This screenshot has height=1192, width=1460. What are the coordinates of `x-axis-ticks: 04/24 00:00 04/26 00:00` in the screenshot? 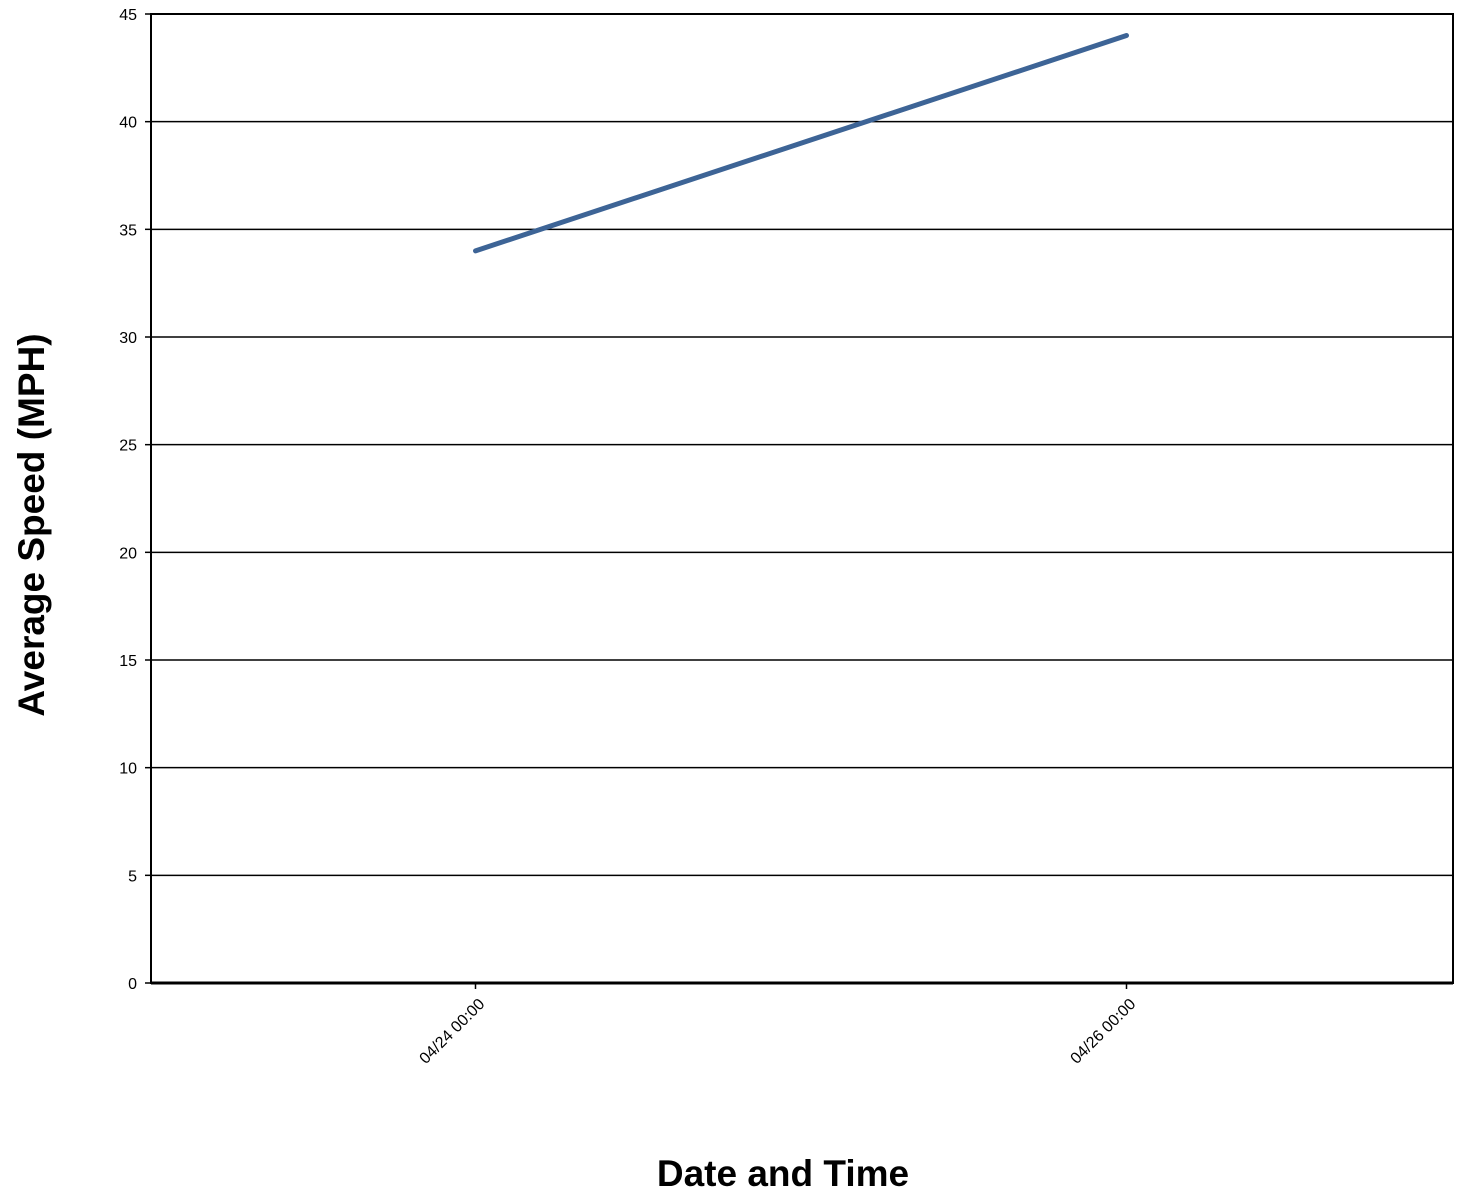 It's located at (778, 1025).